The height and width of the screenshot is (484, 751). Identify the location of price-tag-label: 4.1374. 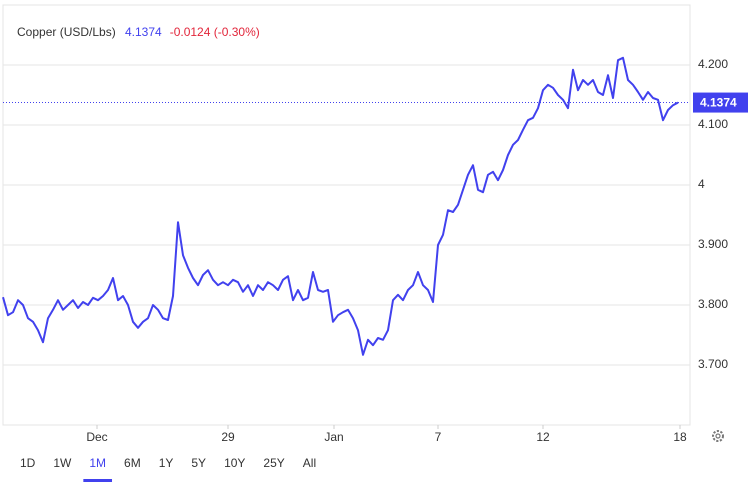
(718, 103).